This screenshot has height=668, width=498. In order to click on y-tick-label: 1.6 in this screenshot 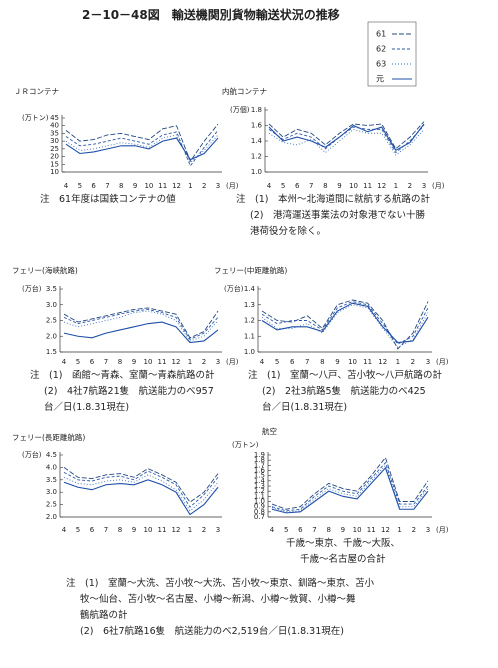, I will do `click(260, 471)`.